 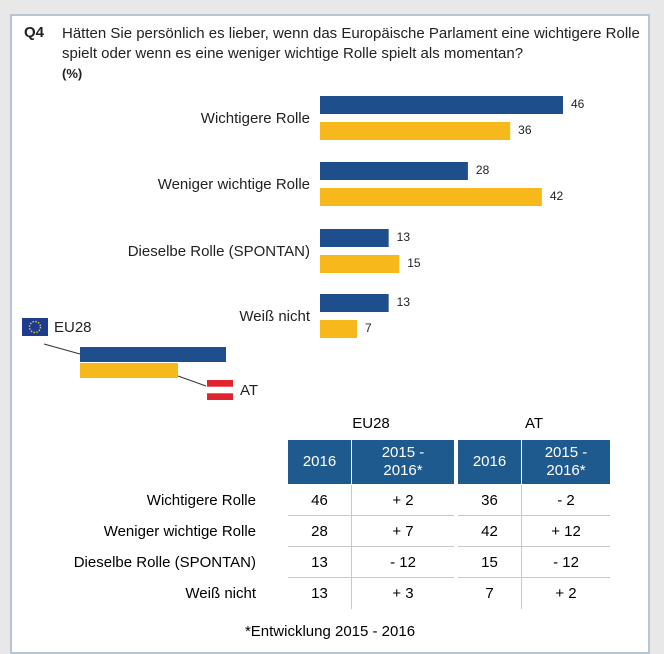 What do you see at coordinates (489, 593) in the screenshot?
I see `table-cell: 7` at bounding box center [489, 593].